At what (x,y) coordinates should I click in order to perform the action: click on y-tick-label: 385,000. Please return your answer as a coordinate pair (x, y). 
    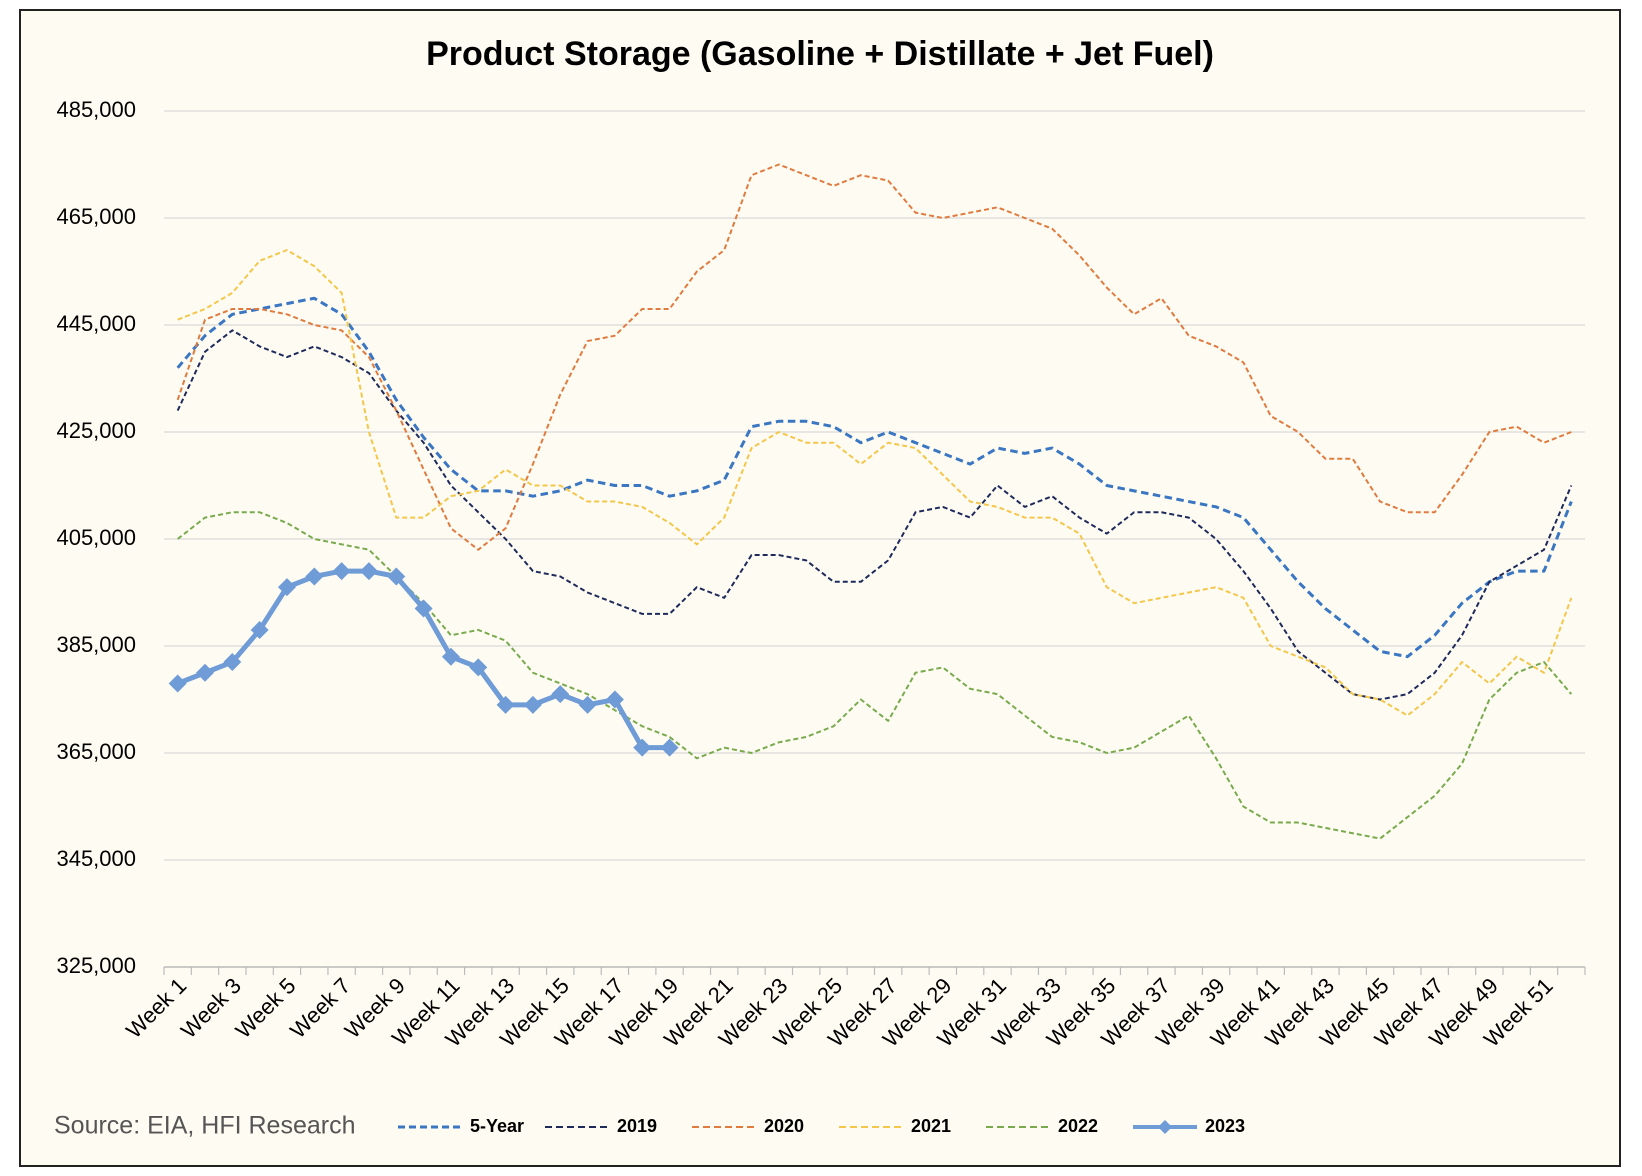
    Looking at the image, I should click on (96, 644).